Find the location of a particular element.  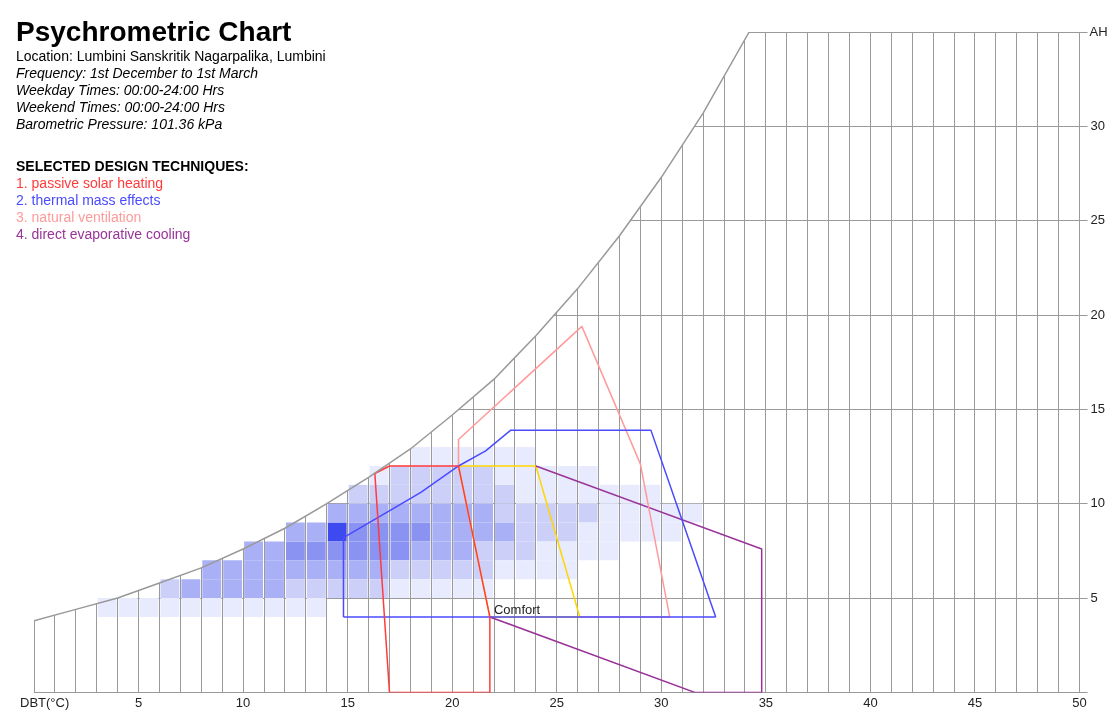

x-tick-label: 45 is located at coordinates (975, 702).